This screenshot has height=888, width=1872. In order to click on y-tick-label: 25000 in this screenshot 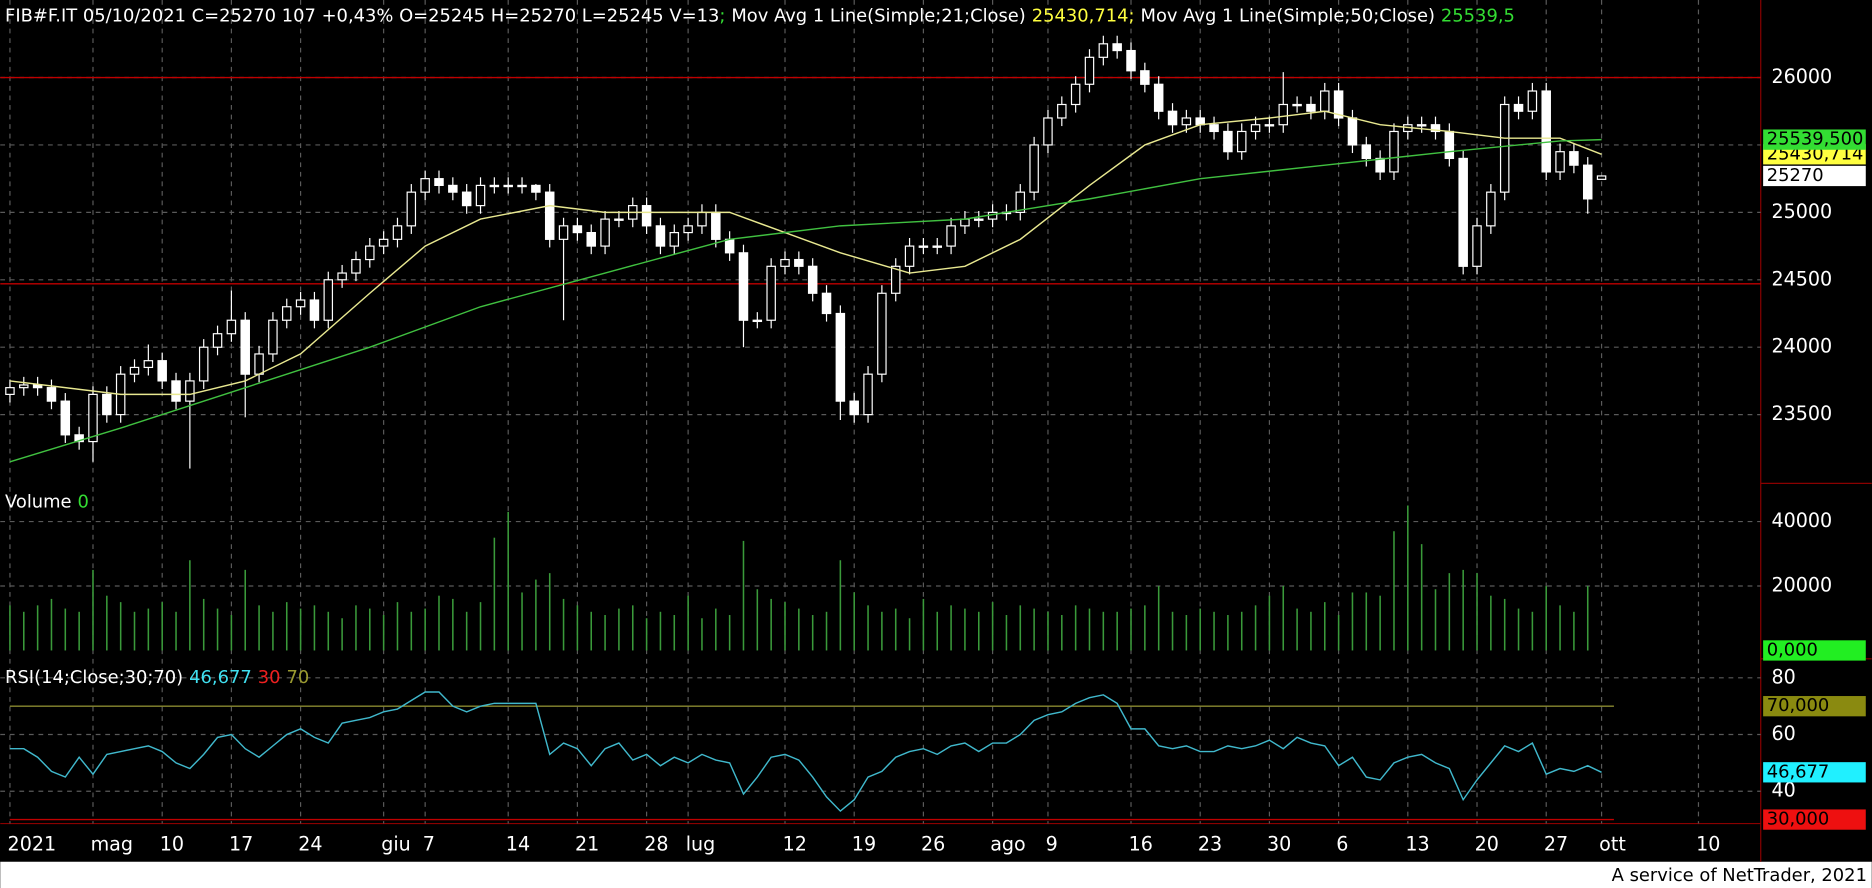, I will do `click(1801, 211)`.